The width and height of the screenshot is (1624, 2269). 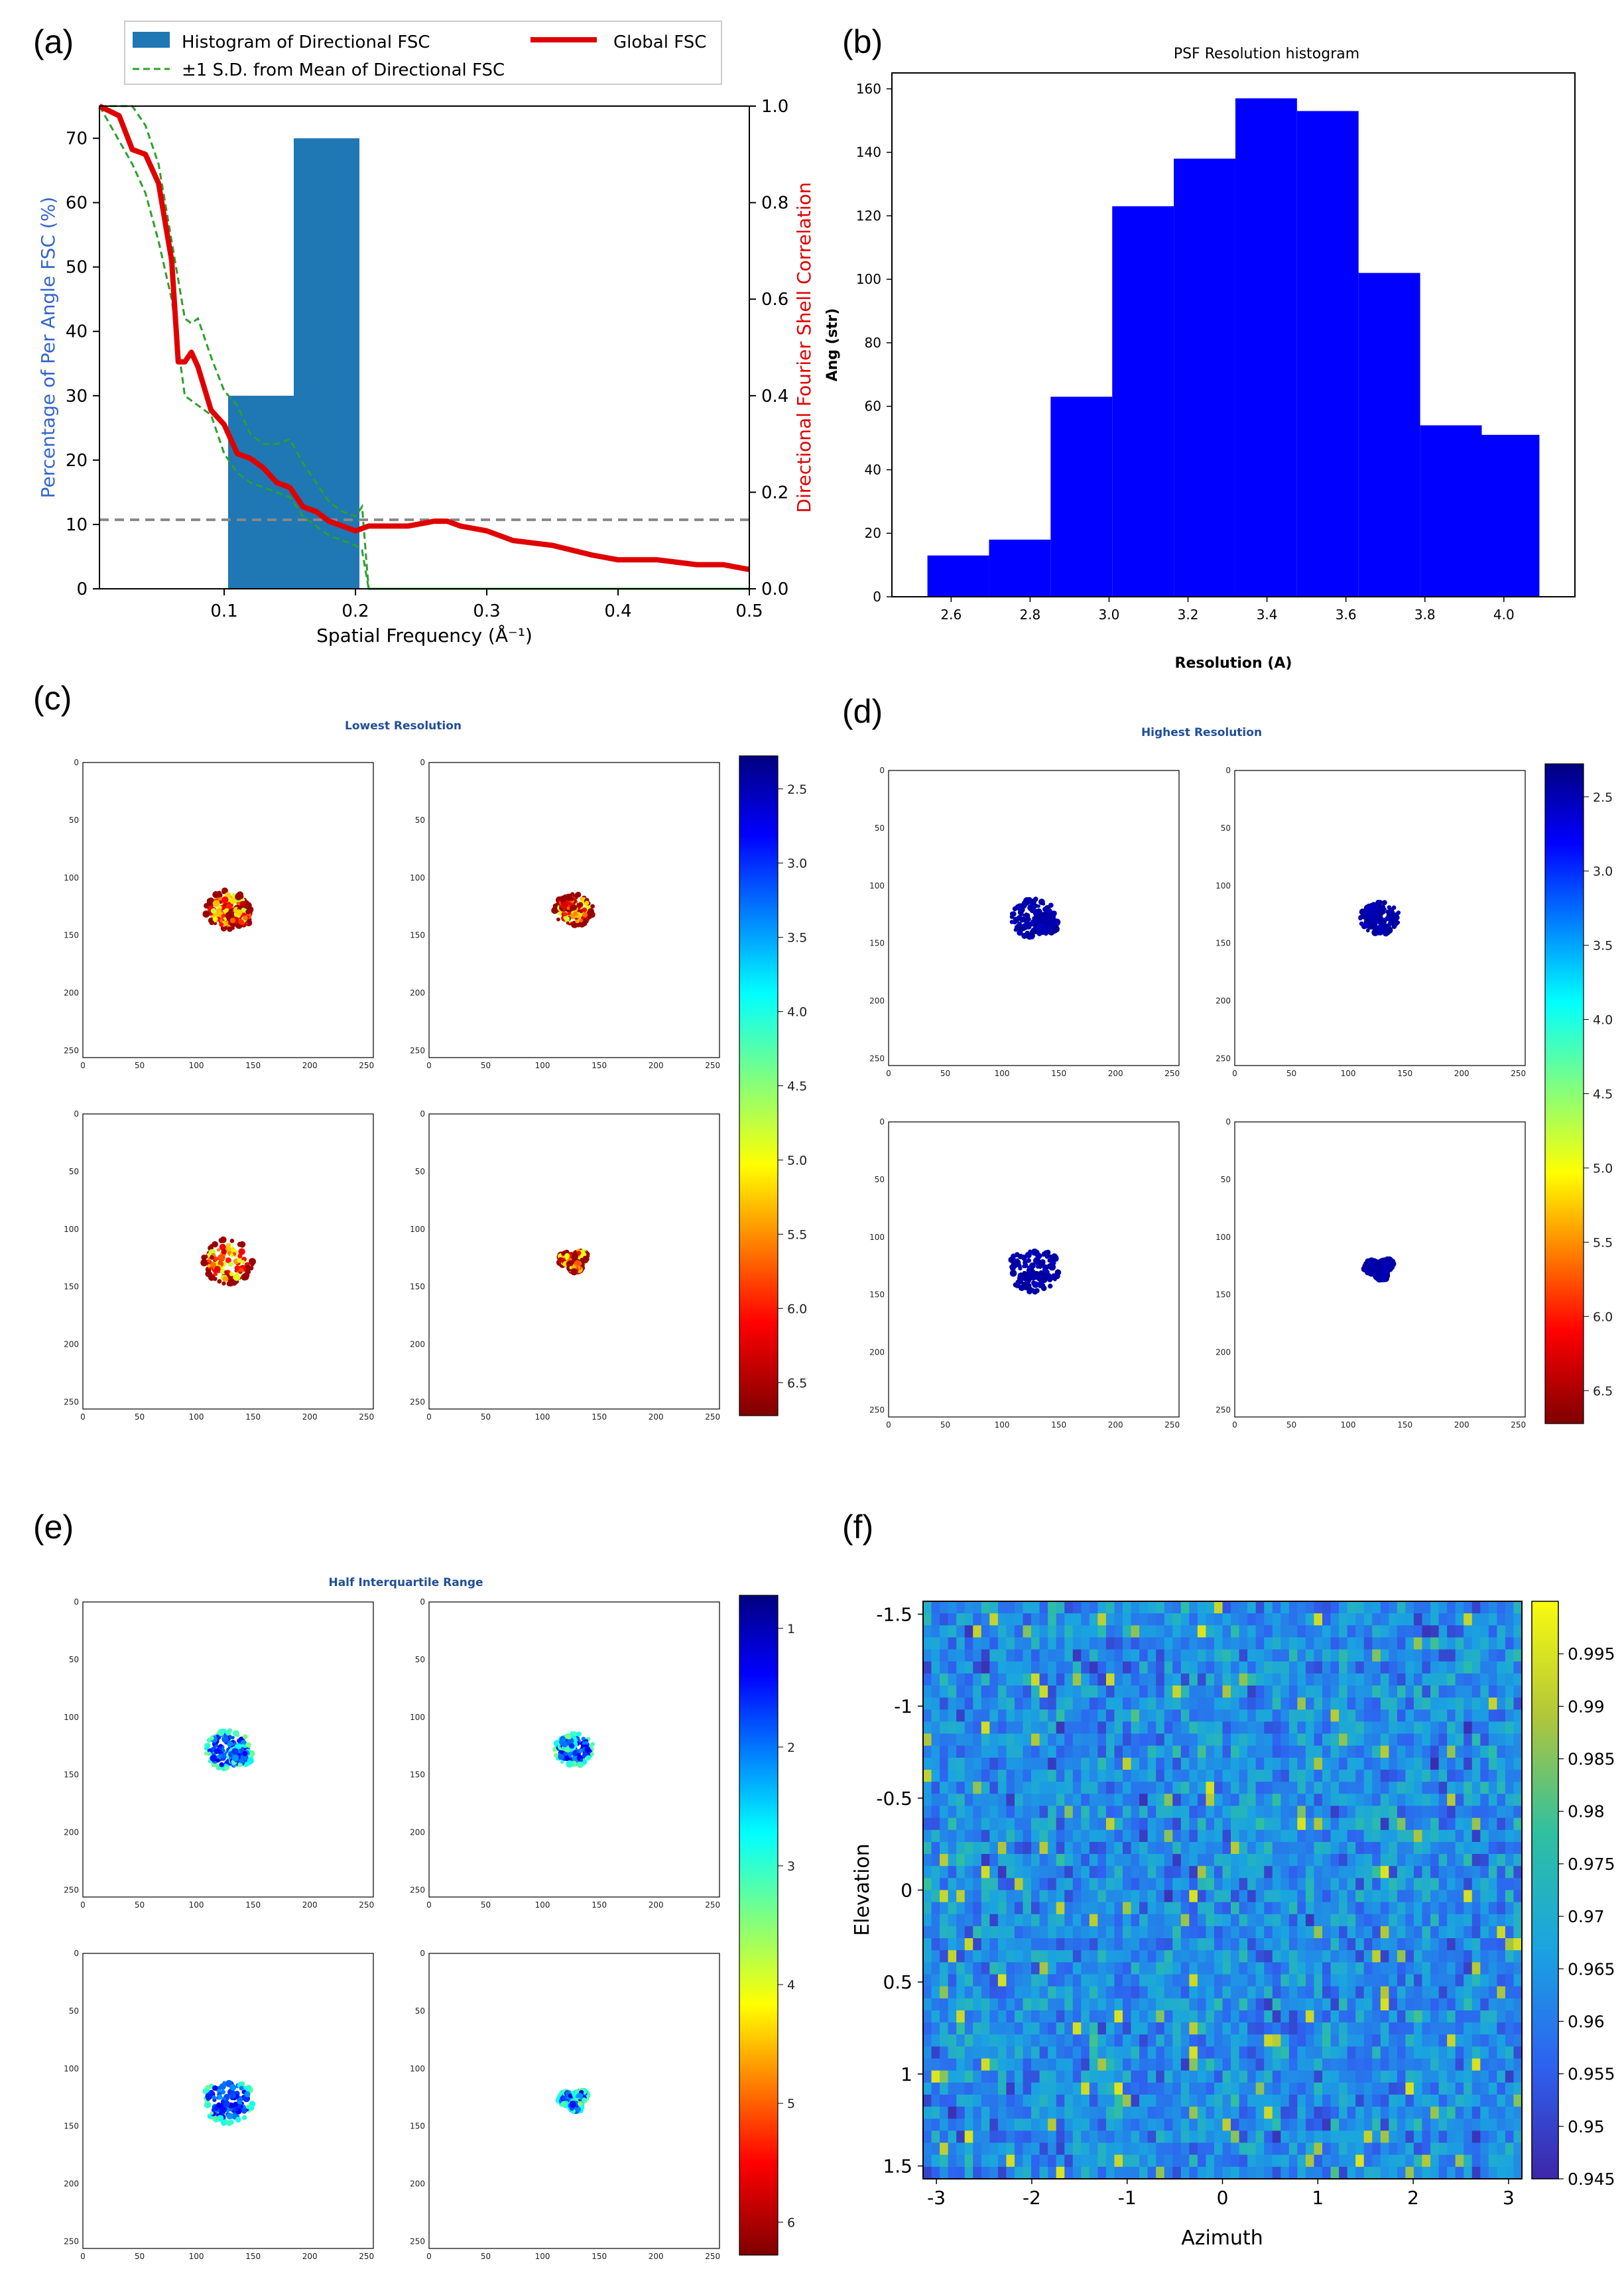 I want to click on colorbar-tick-label: 6.5, so click(x=1603, y=1391).